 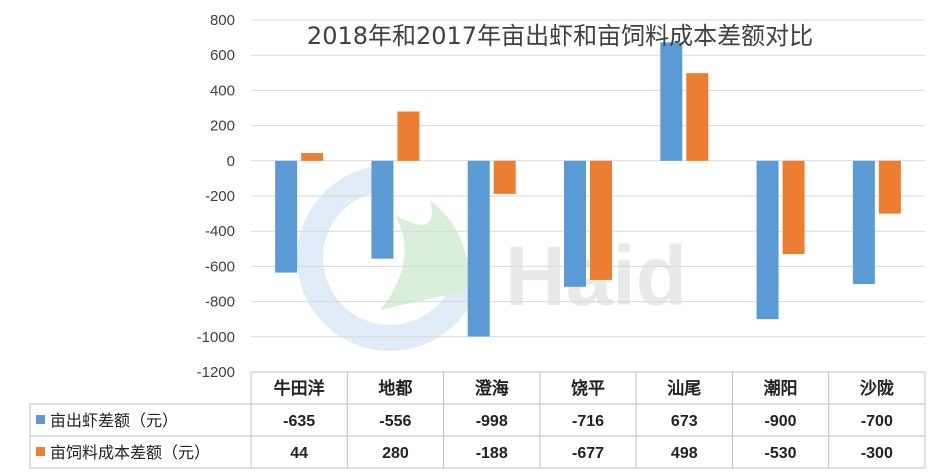 I want to click on category-label: 地都, so click(x=395, y=388).